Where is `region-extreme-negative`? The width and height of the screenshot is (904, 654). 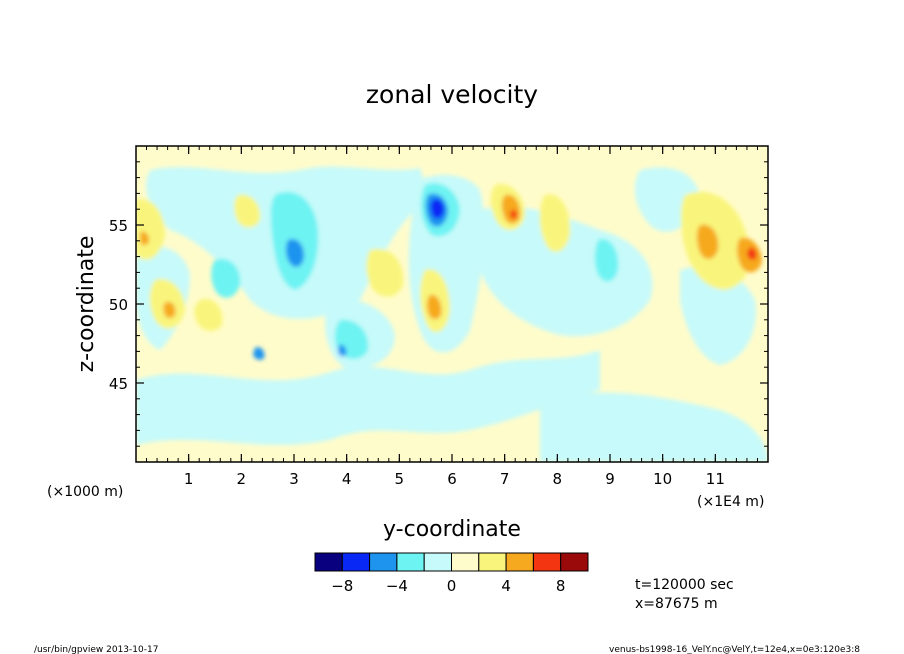
region-extreme-negative is located at coordinates (437, 208).